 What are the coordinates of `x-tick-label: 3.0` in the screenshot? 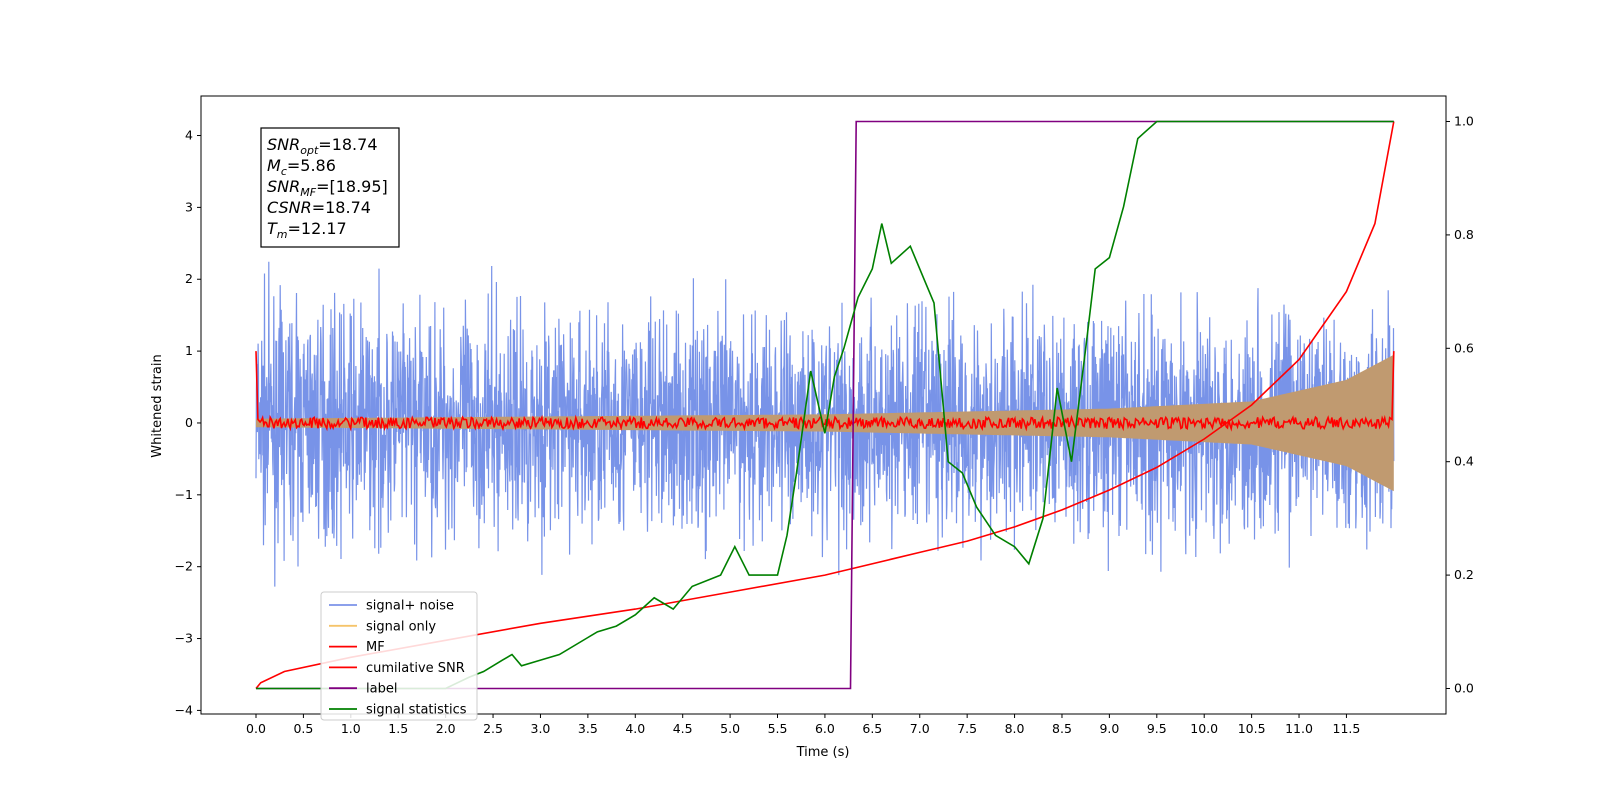 It's located at (541, 728).